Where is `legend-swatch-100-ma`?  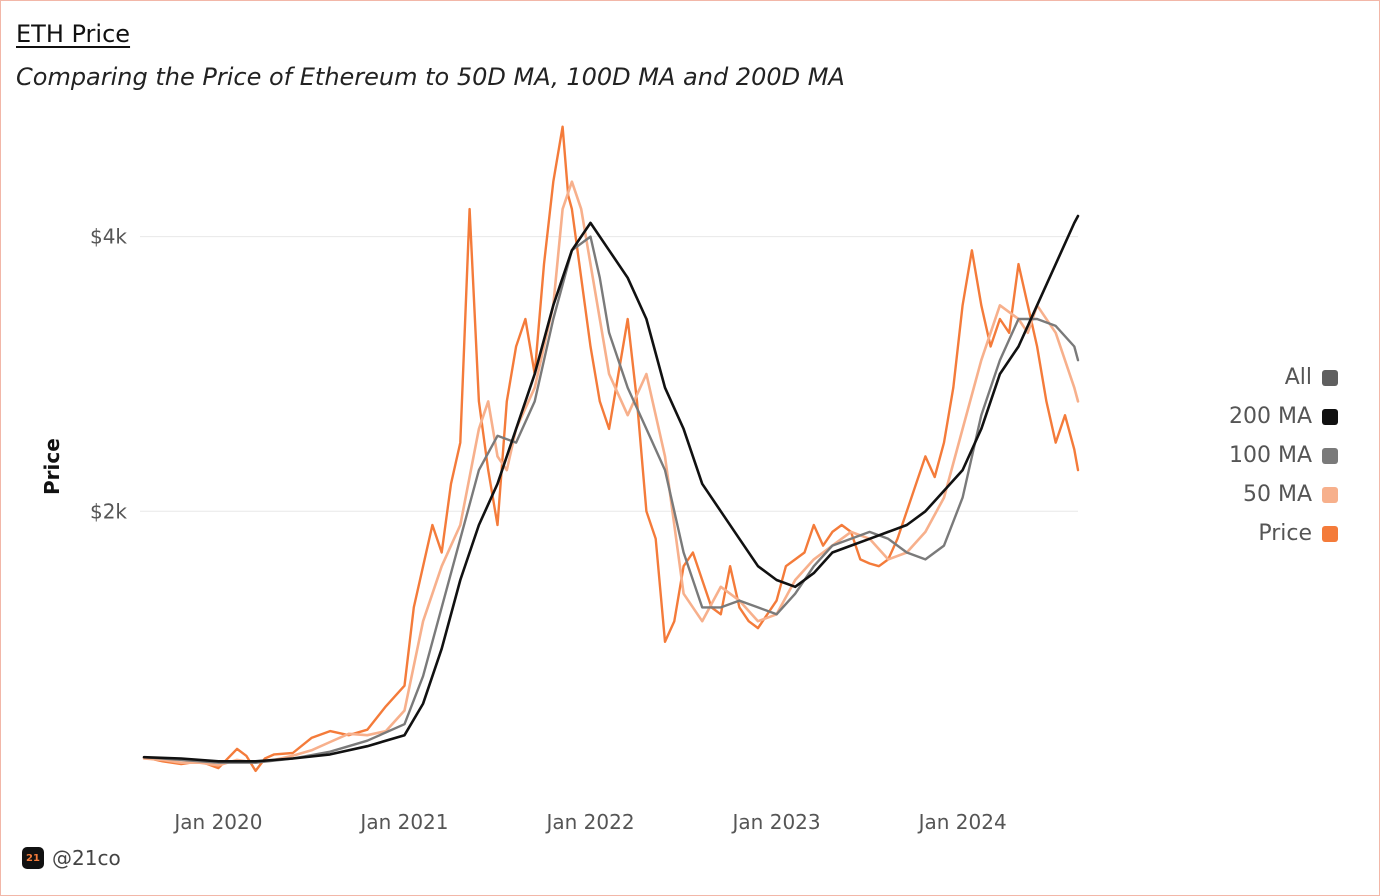
legend-swatch-100-ma is located at coordinates (1330, 455).